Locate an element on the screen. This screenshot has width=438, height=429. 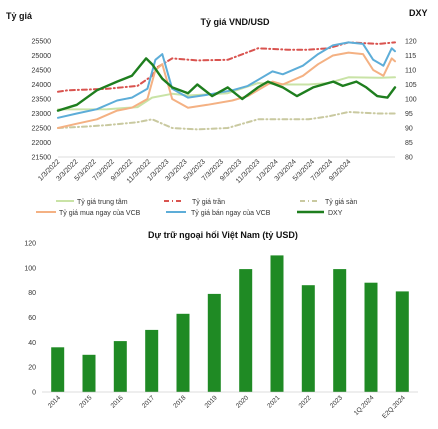
fx-y2-tick-label: 80 is located at coordinates (409, 158).